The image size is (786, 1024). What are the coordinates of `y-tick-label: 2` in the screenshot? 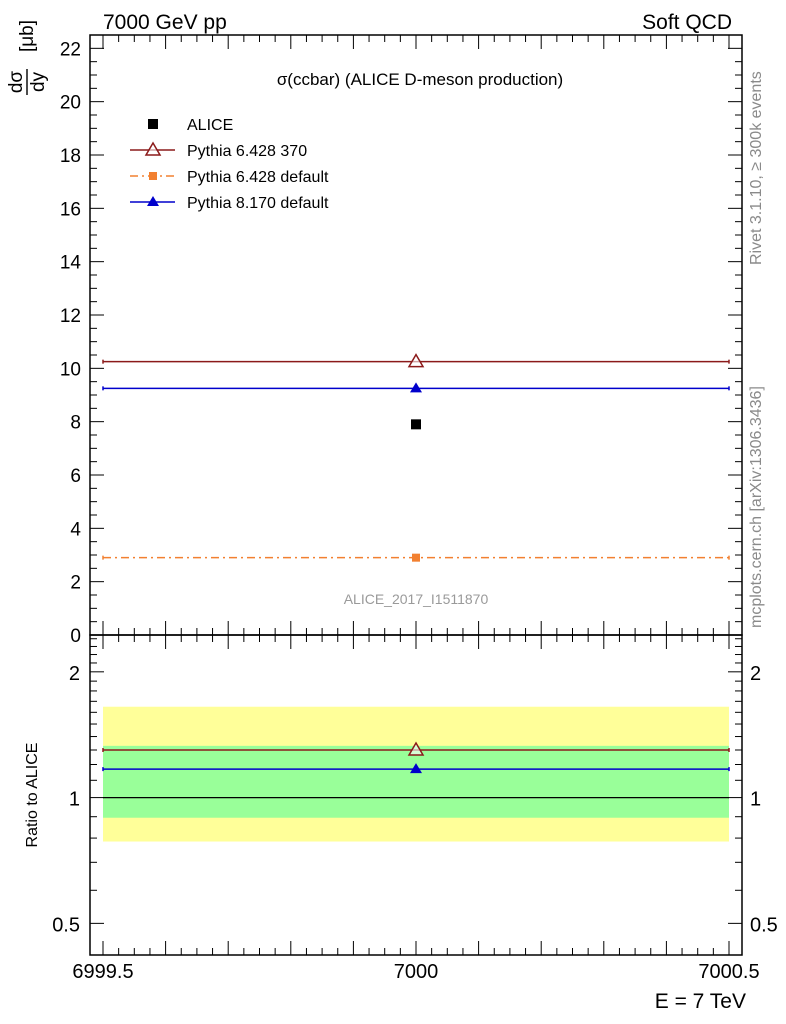 It's located at (75, 583).